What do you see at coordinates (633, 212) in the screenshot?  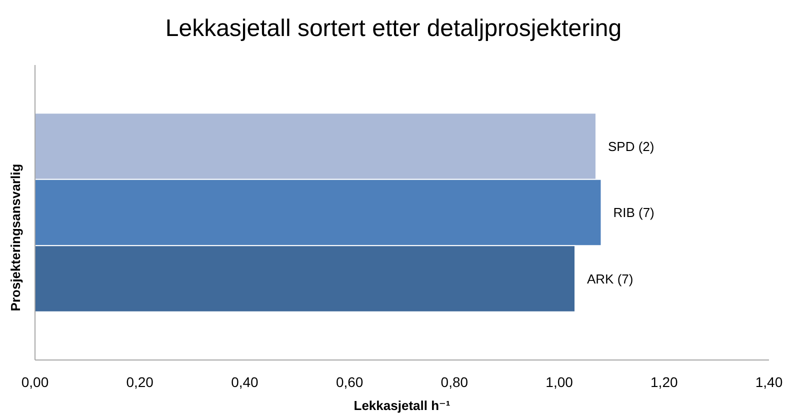 I see `y-tick-label: RIB (7)` at bounding box center [633, 212].